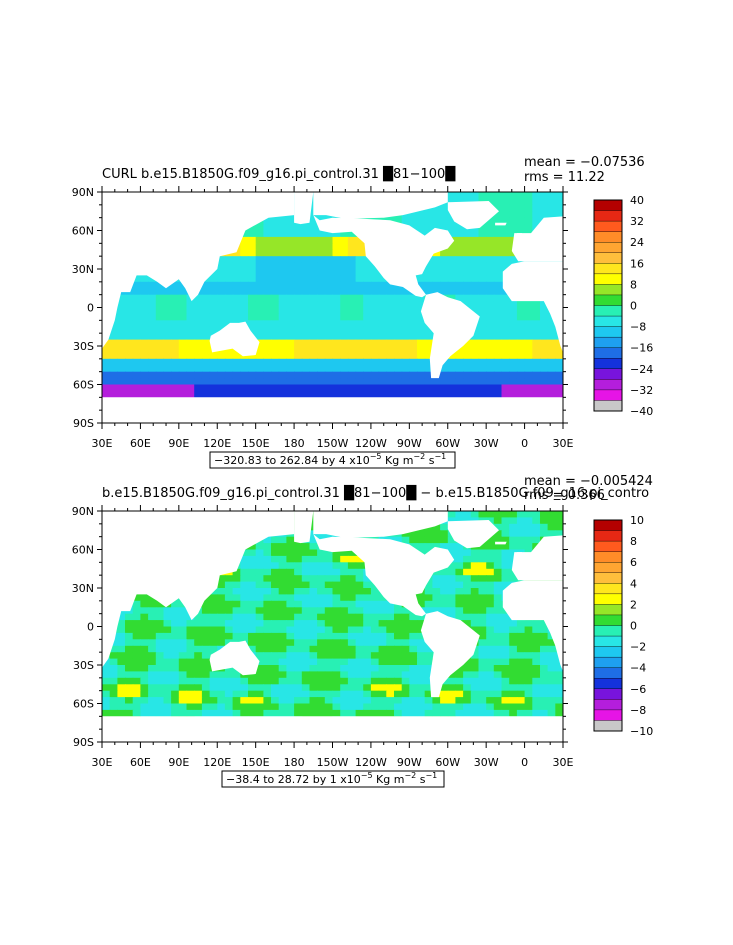  I want to click on panel-2-range-box, so click(333, 779).